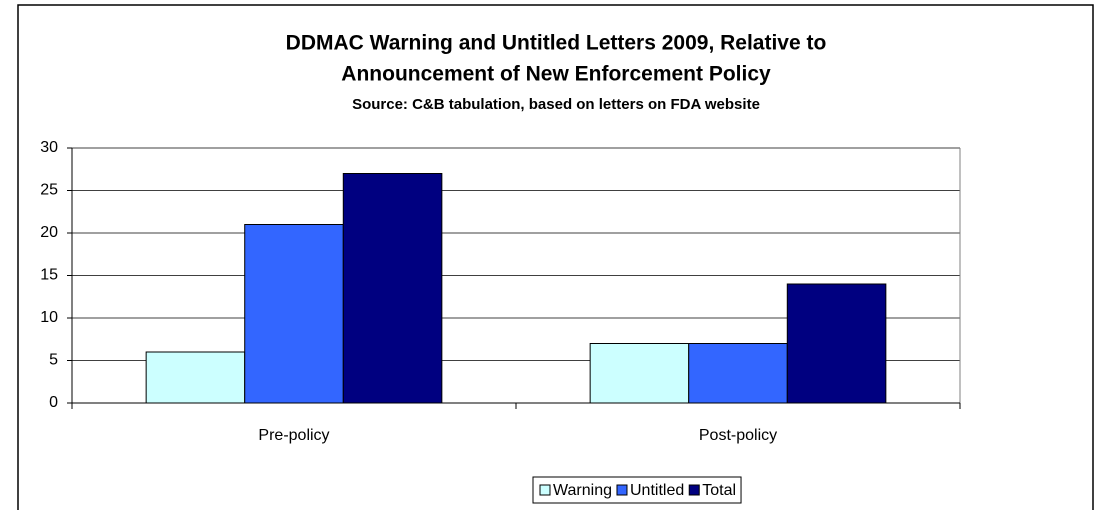  What do you see at coordinates (719, 490) in the screenshot?
I see `legend-label: Total` at bounding box center [719, 490].